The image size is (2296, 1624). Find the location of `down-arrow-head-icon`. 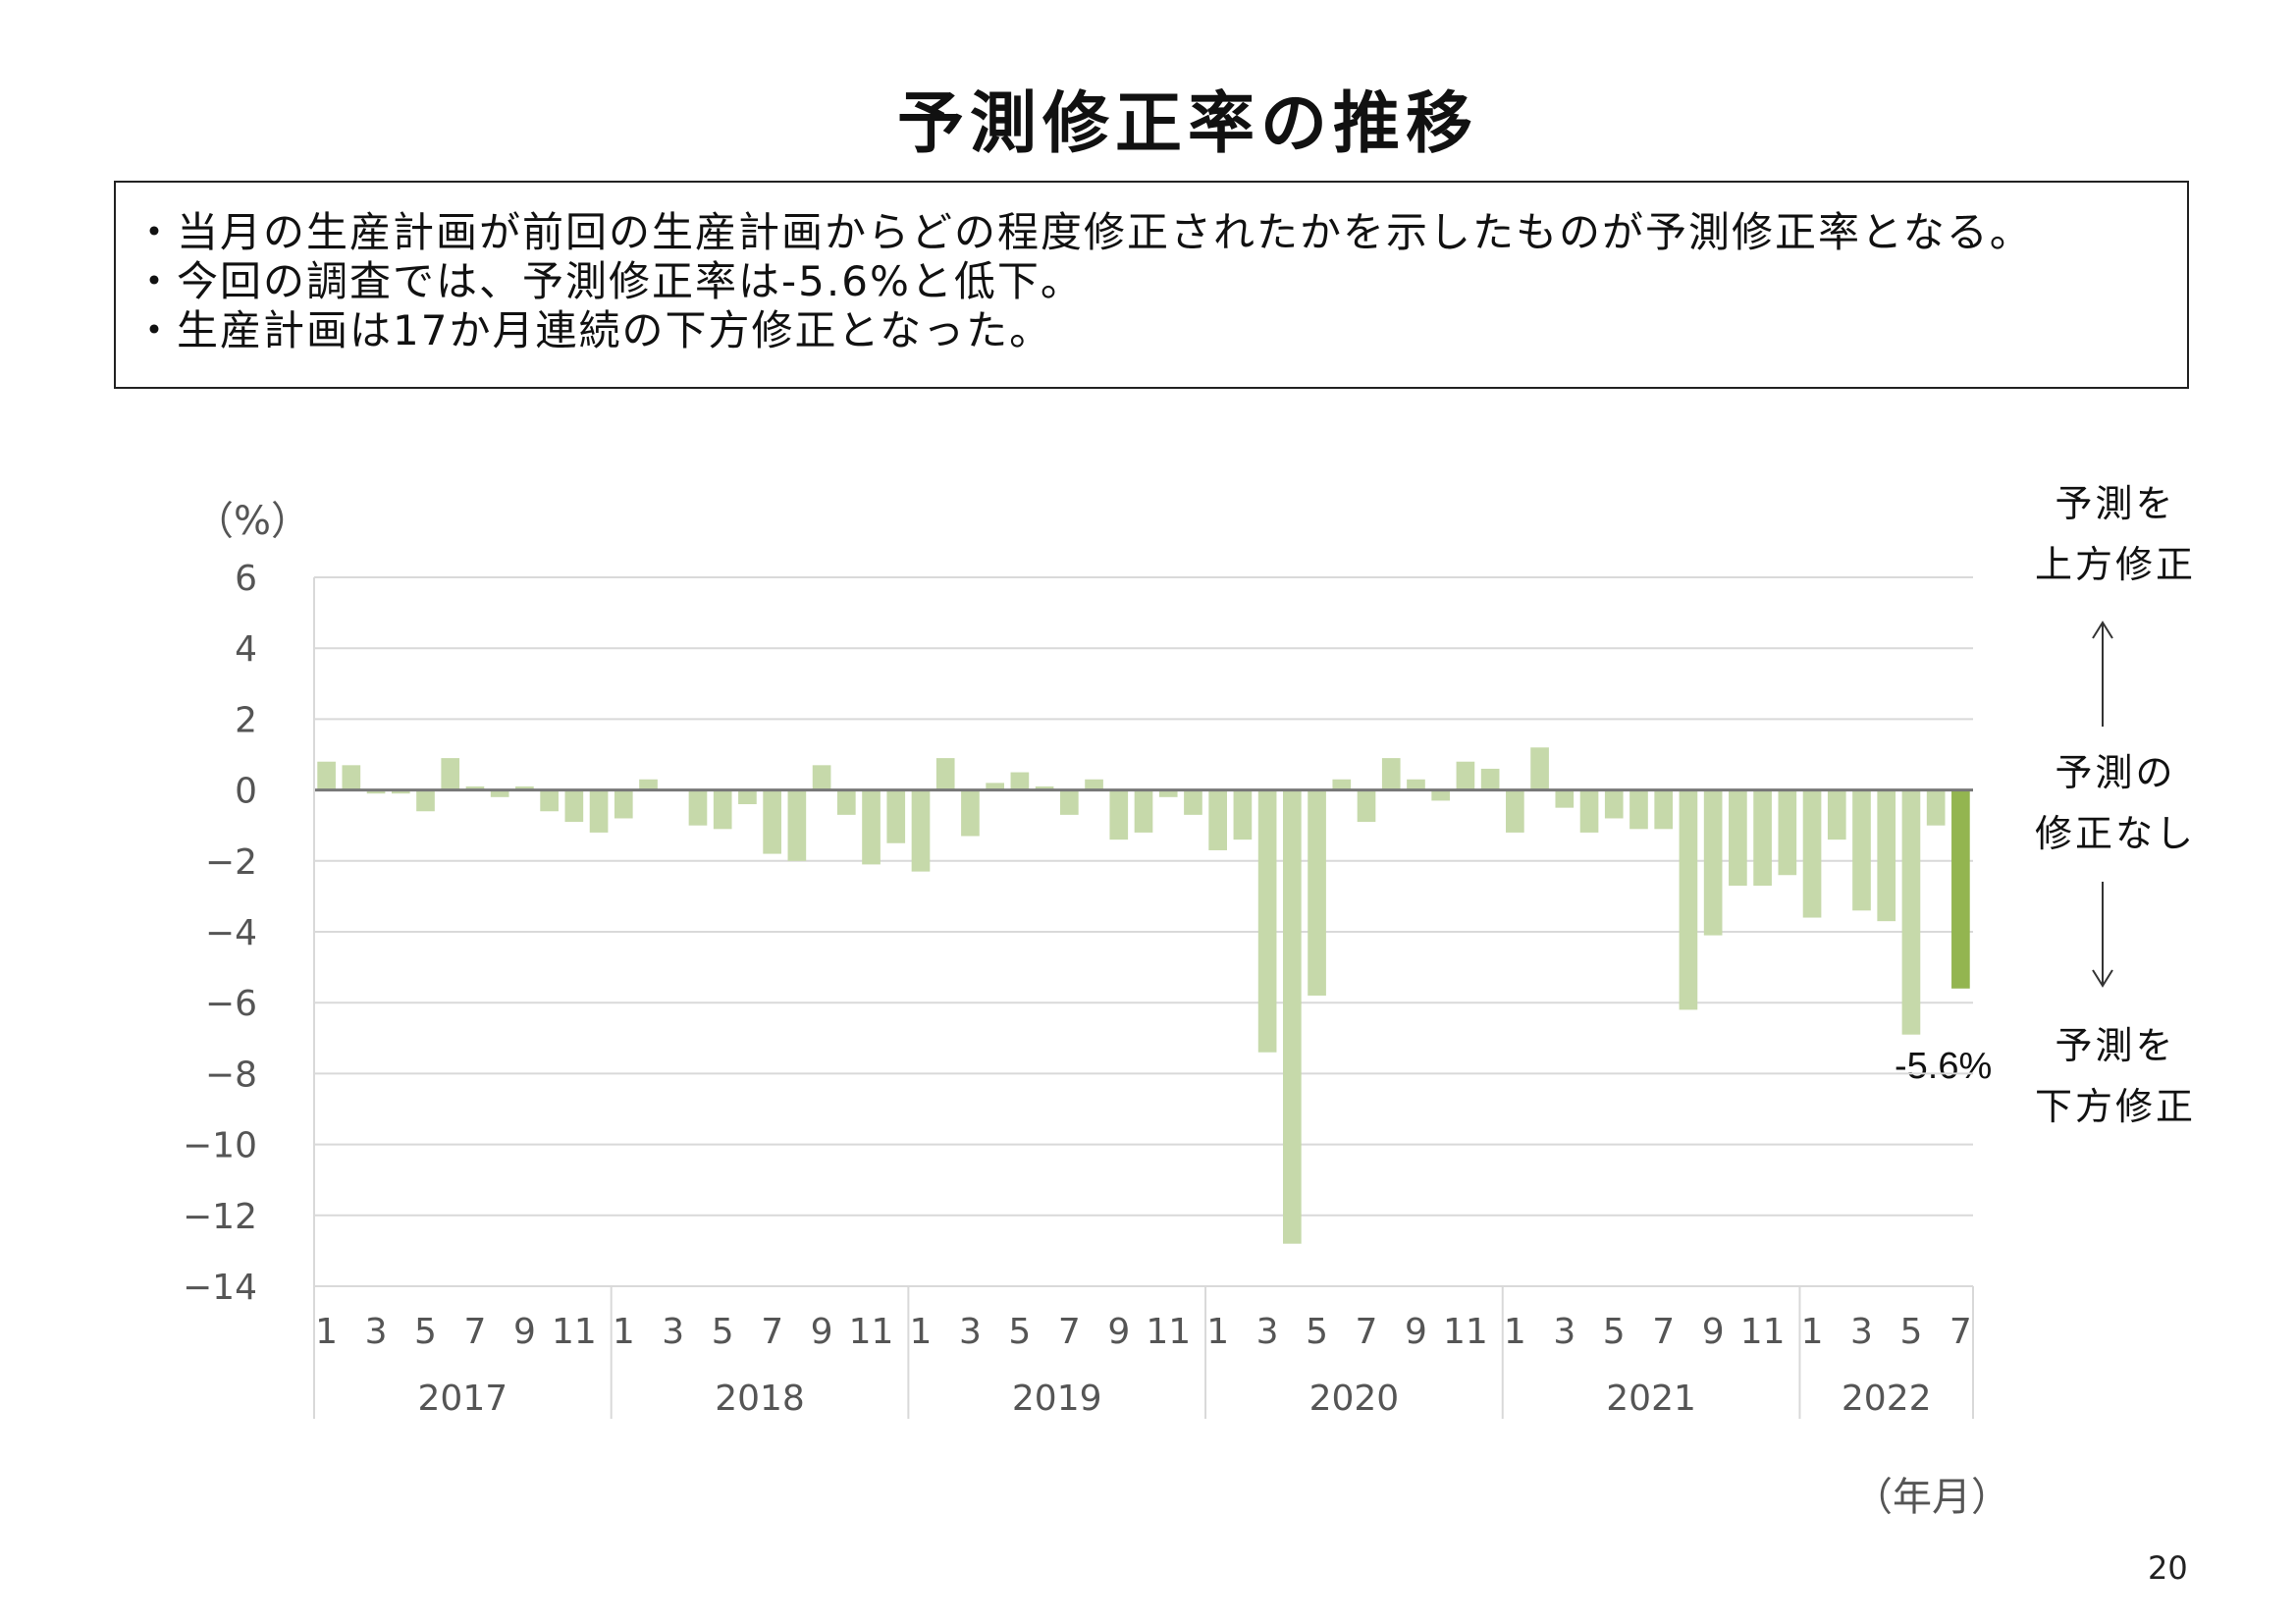

down-arrow-head-icon is located at coordinates (2102, 978).